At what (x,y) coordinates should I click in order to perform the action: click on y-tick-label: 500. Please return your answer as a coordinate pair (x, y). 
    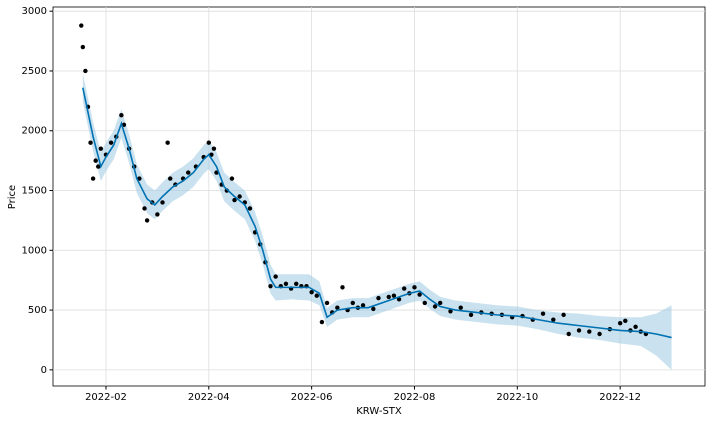
    Looking at the image, I should click on (37, 310).